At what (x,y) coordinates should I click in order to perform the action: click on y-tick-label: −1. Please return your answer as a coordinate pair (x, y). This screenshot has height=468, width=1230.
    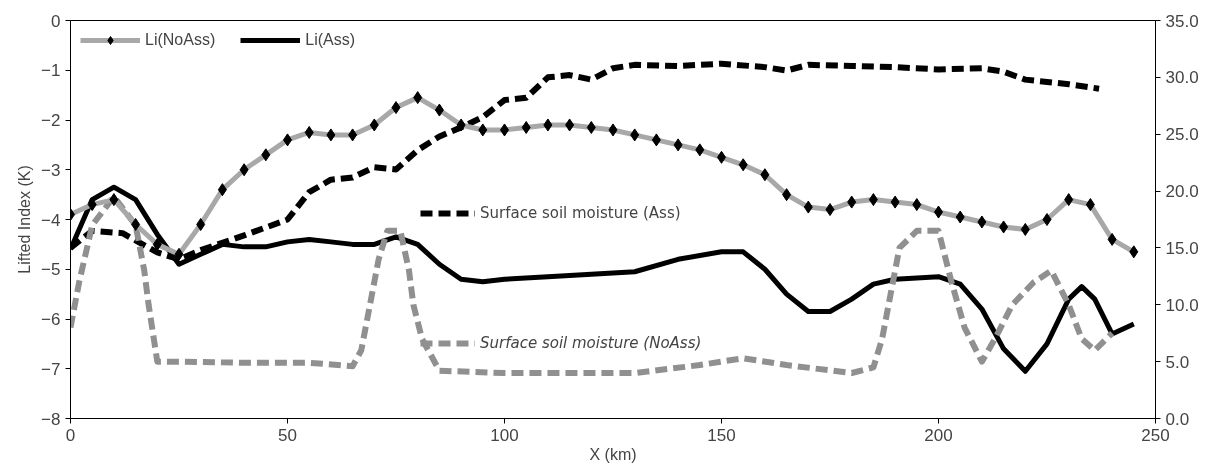
    Looking at the image, I should click on (51, 71).